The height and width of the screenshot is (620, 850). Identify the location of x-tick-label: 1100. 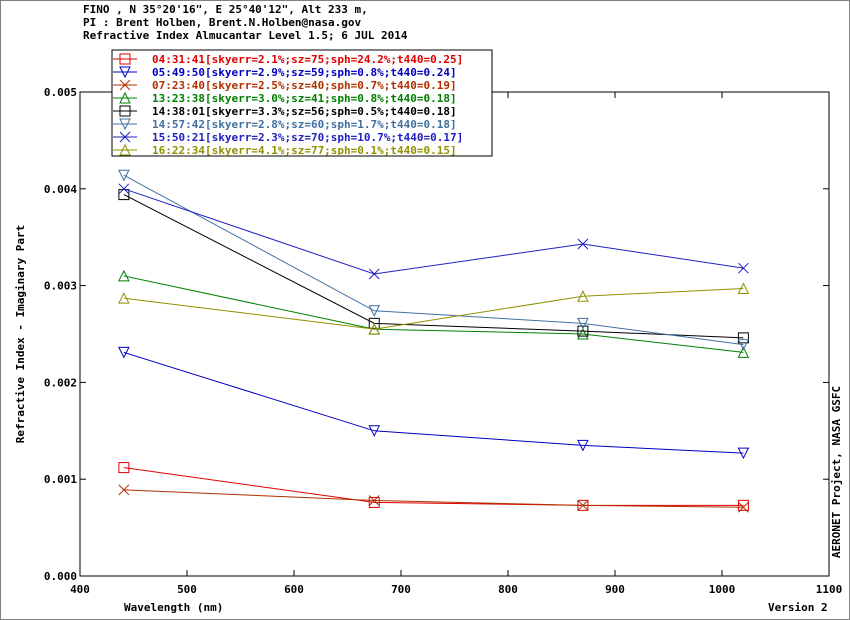
(829, 589).